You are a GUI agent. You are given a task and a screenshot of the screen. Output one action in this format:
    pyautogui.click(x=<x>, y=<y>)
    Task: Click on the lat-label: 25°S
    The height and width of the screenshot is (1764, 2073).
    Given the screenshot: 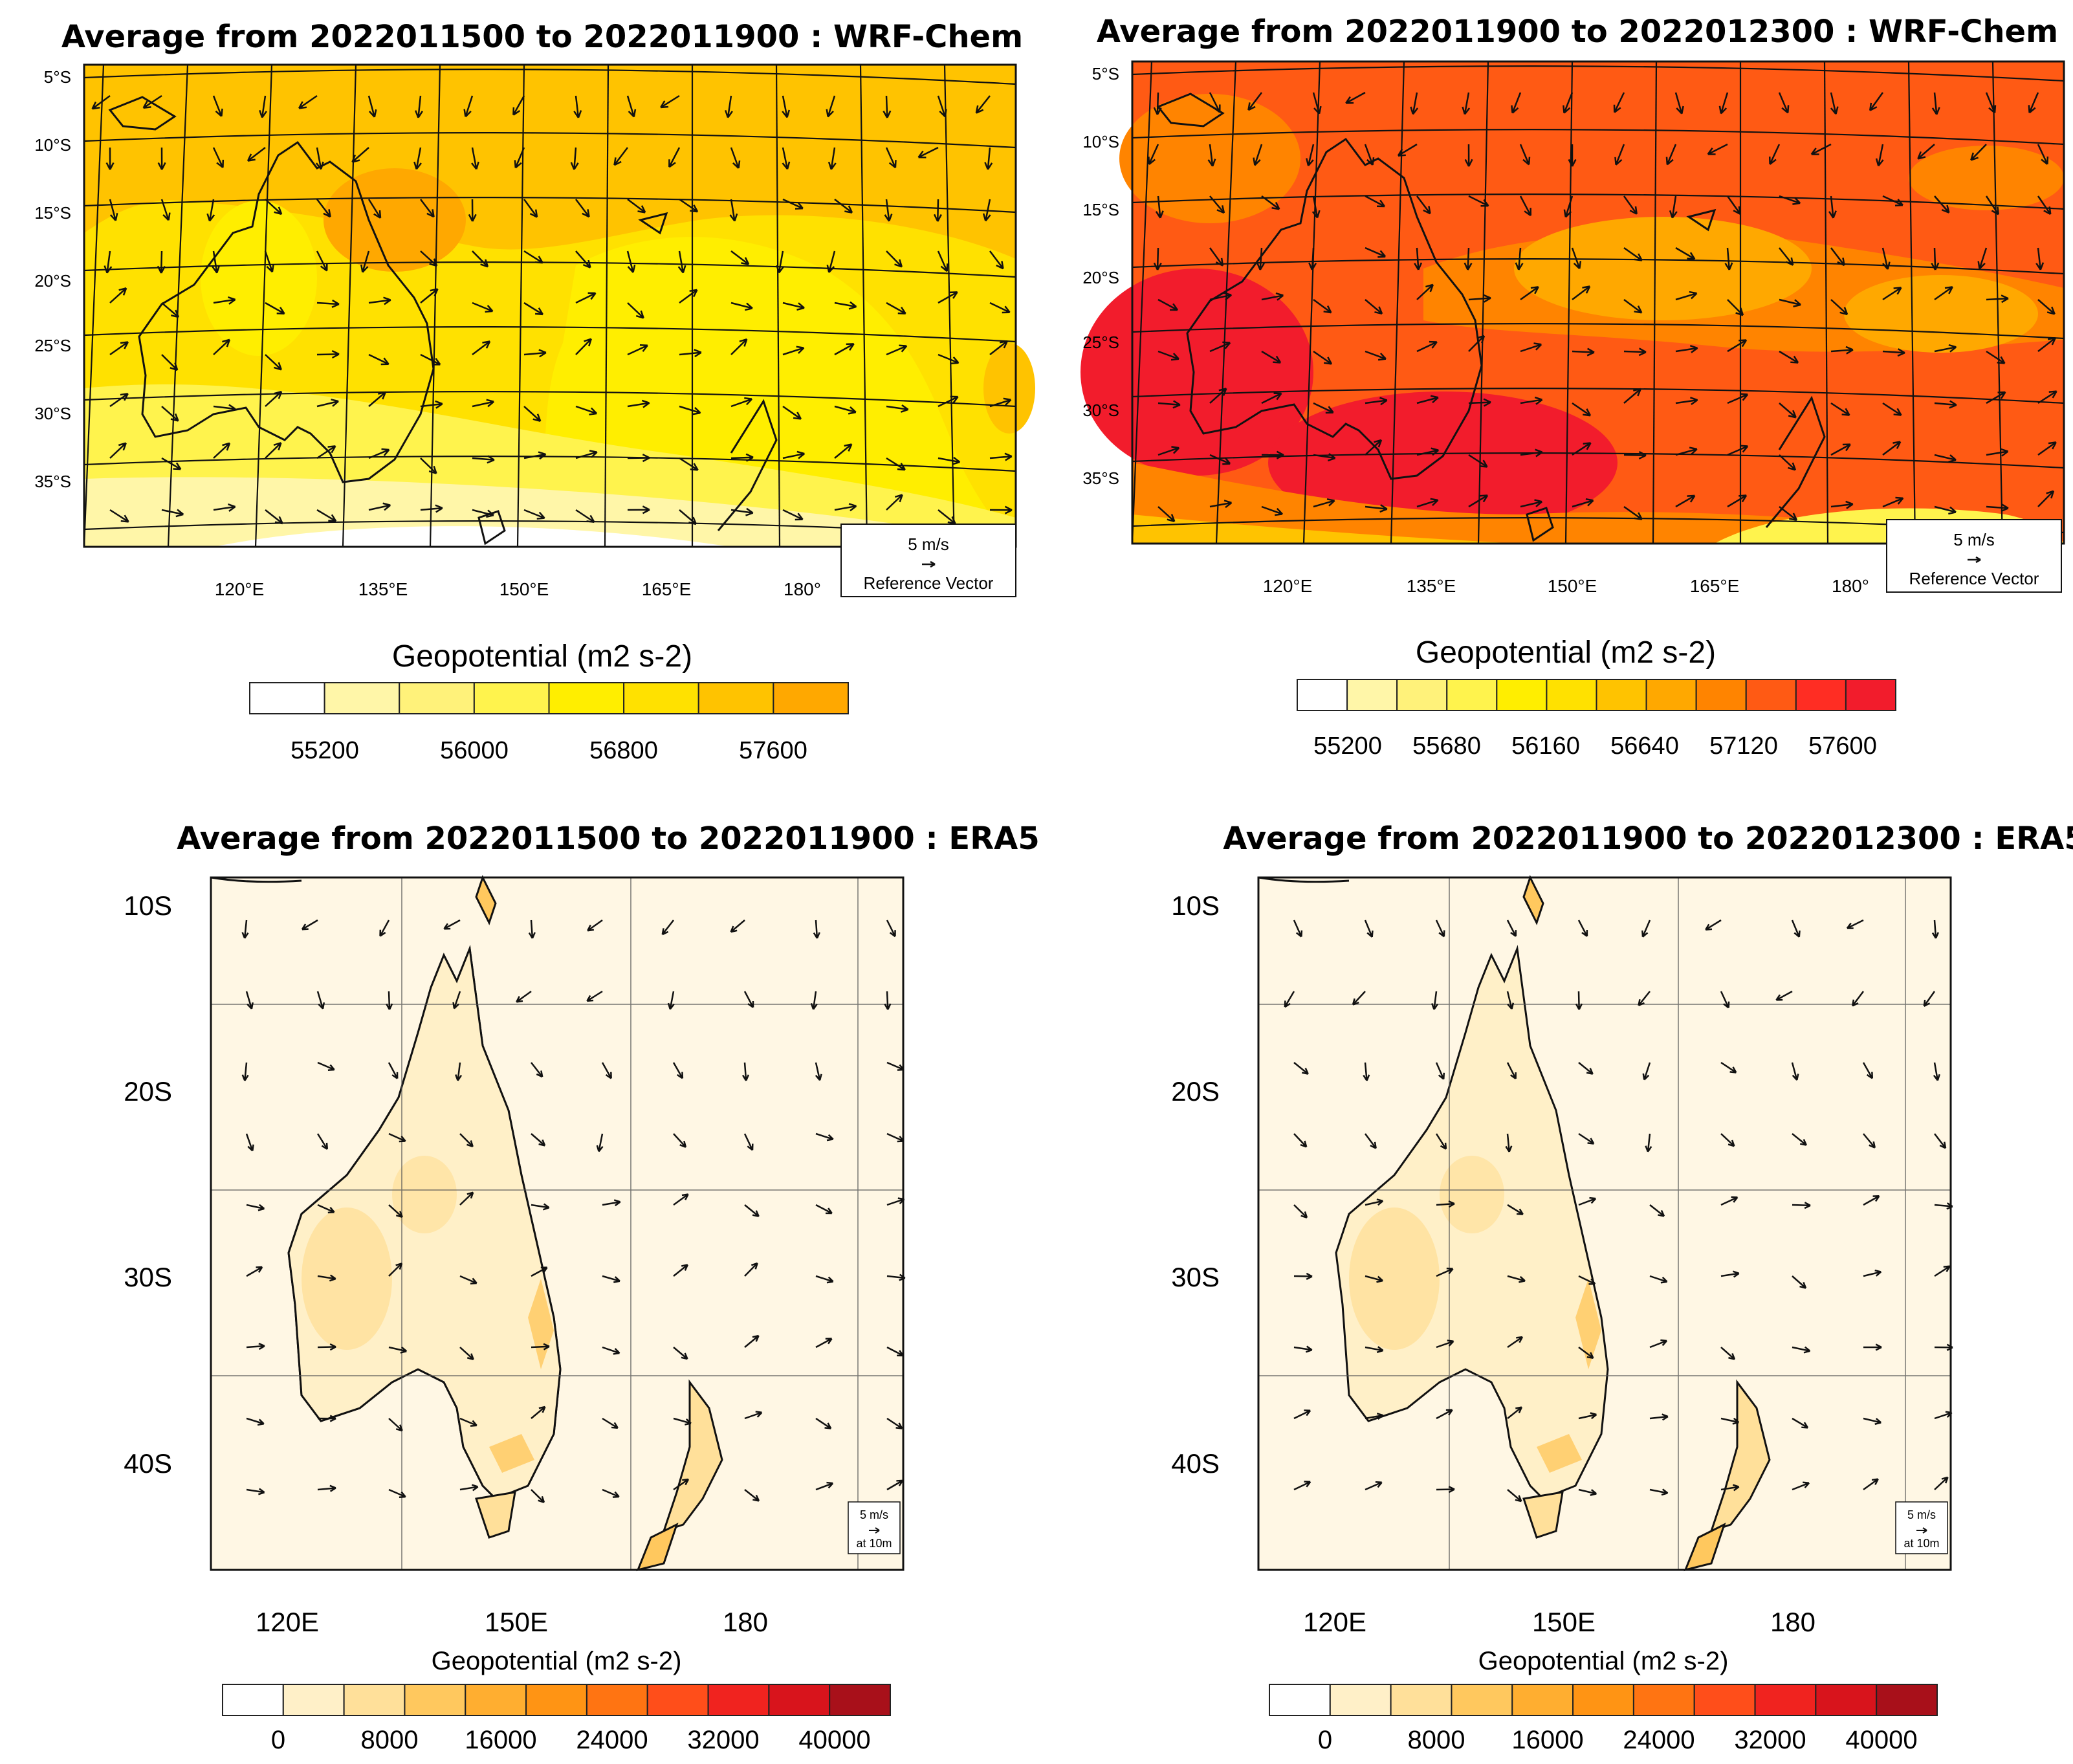 What is the action you would take?
    pyautogui.click(x=1100, y=342)
    